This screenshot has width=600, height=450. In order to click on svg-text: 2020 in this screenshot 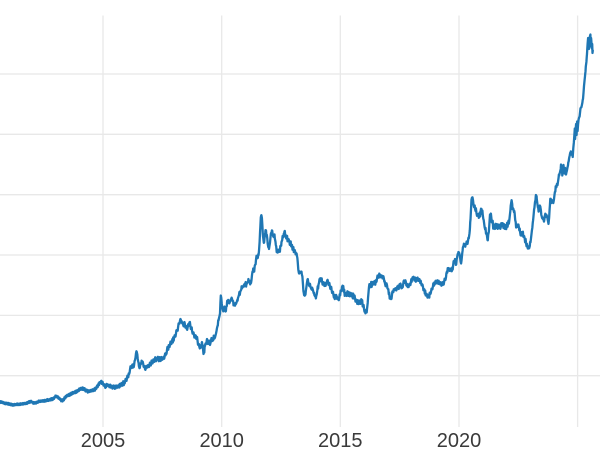, I will do `click(459, 440)`.